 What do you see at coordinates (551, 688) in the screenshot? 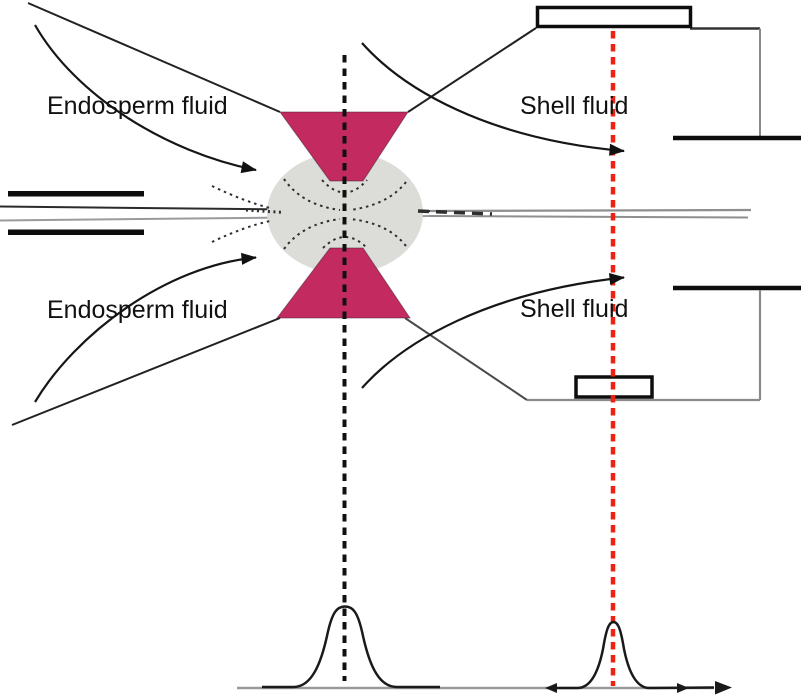
I see `tick-arrow-left-icon` at bounding box center [551, 688].